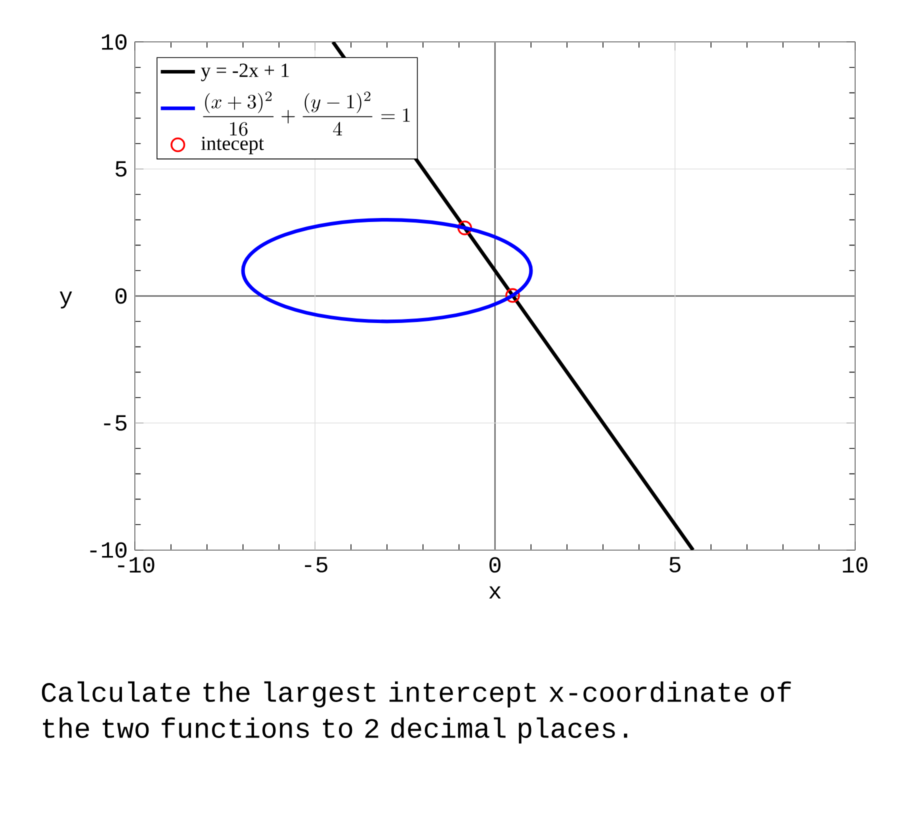 The width and height of the screenshot is (900, 825). I want to click on y-tick-label: 5, so click(121, 169).